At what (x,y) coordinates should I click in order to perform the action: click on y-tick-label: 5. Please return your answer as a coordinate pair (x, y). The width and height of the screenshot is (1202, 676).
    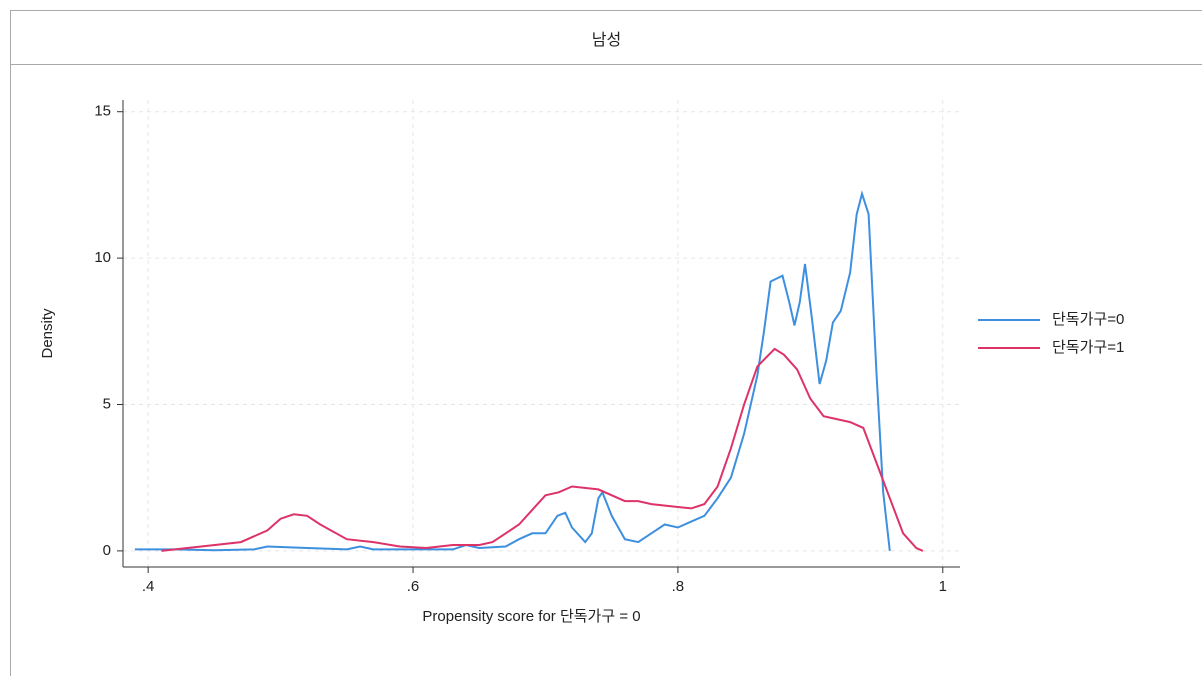
    Looking at the image, I should click on (107, 403).